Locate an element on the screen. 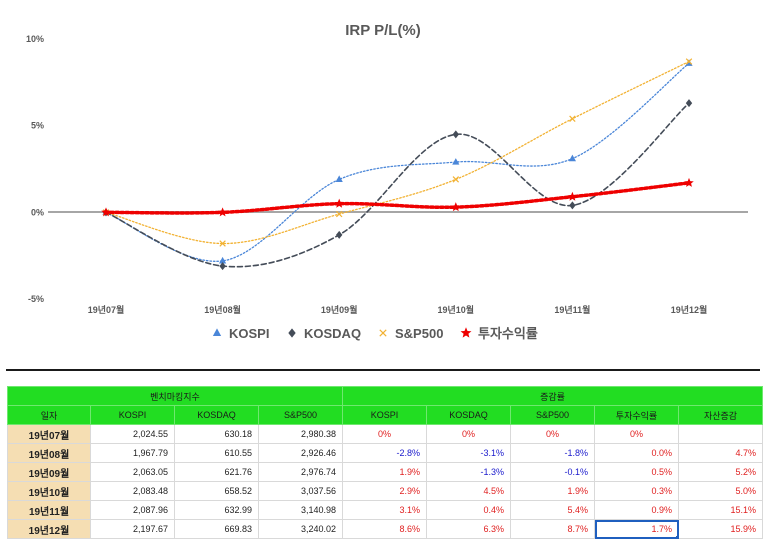  kospi-change-cell: -2.8% is located at coordinates (384, 453).